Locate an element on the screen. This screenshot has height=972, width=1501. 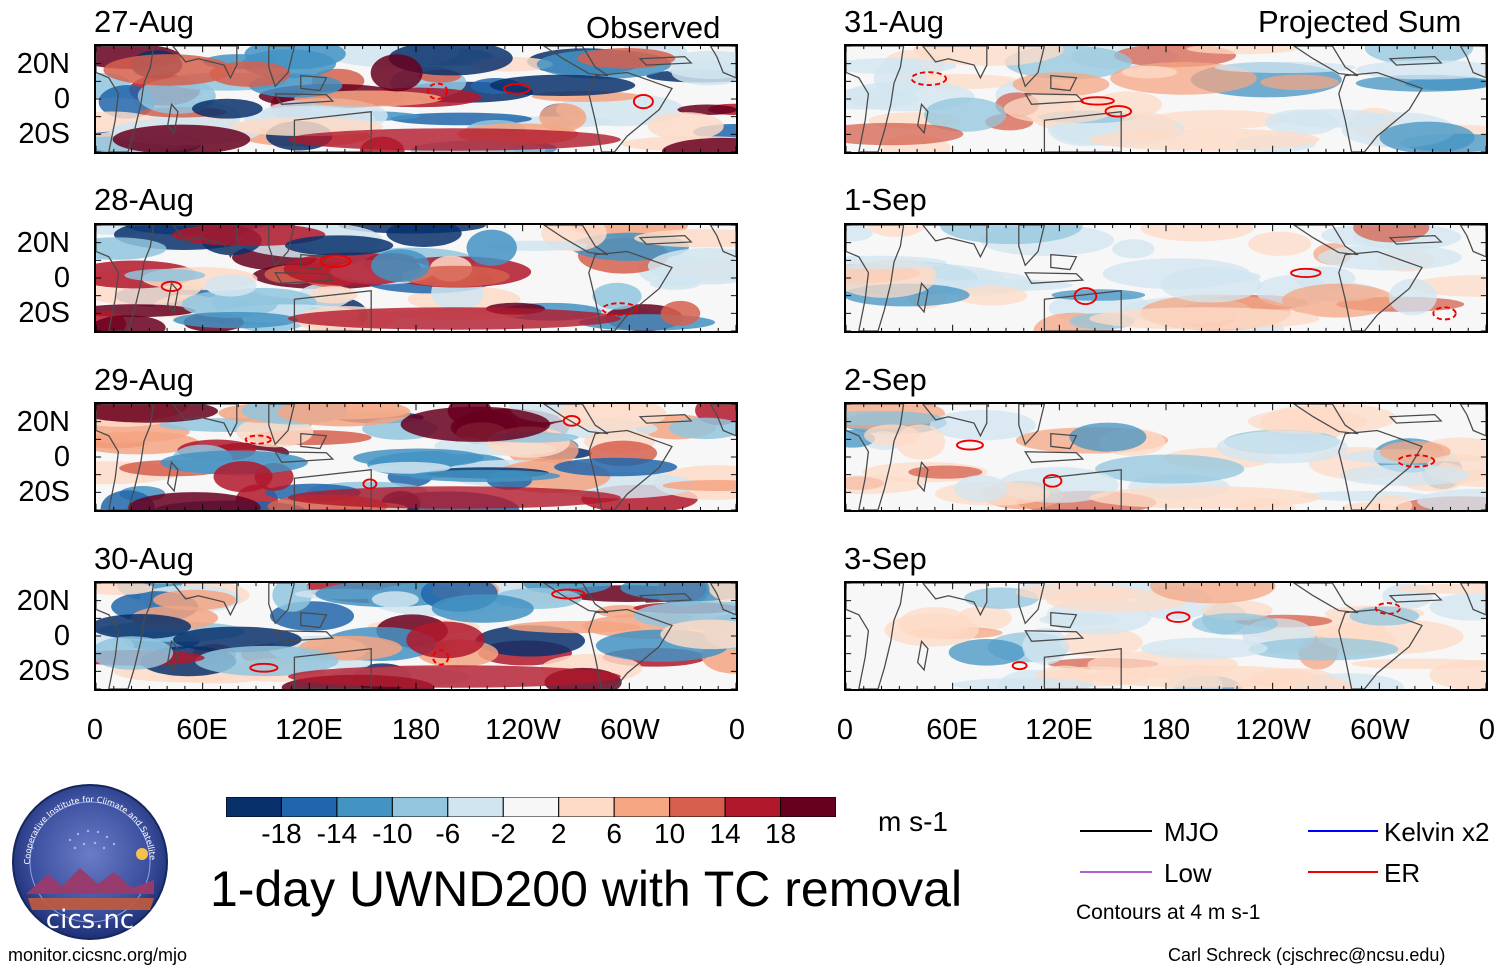
x-tick-0-end: 0 is located at coordinates (737, 730).